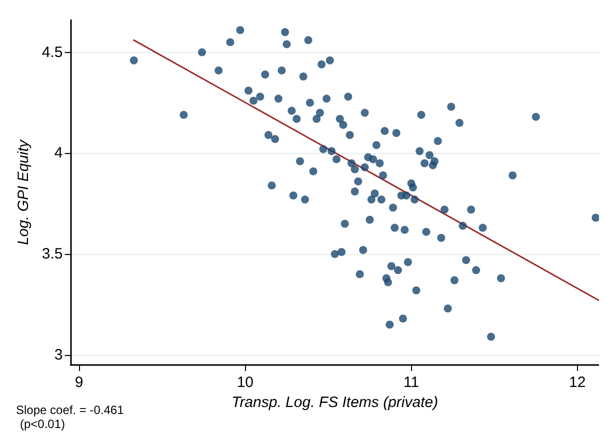  I want to click on x-tick-label: 11, so click(412, 382).